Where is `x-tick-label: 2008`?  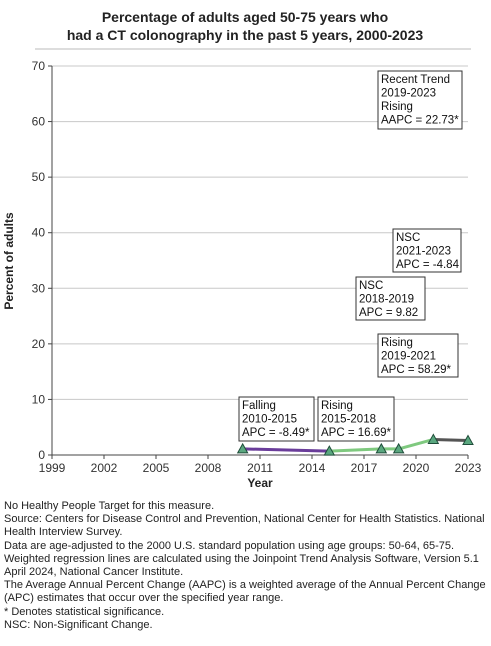
x-tick-label: 2008 is located at coordinates (208, 468).